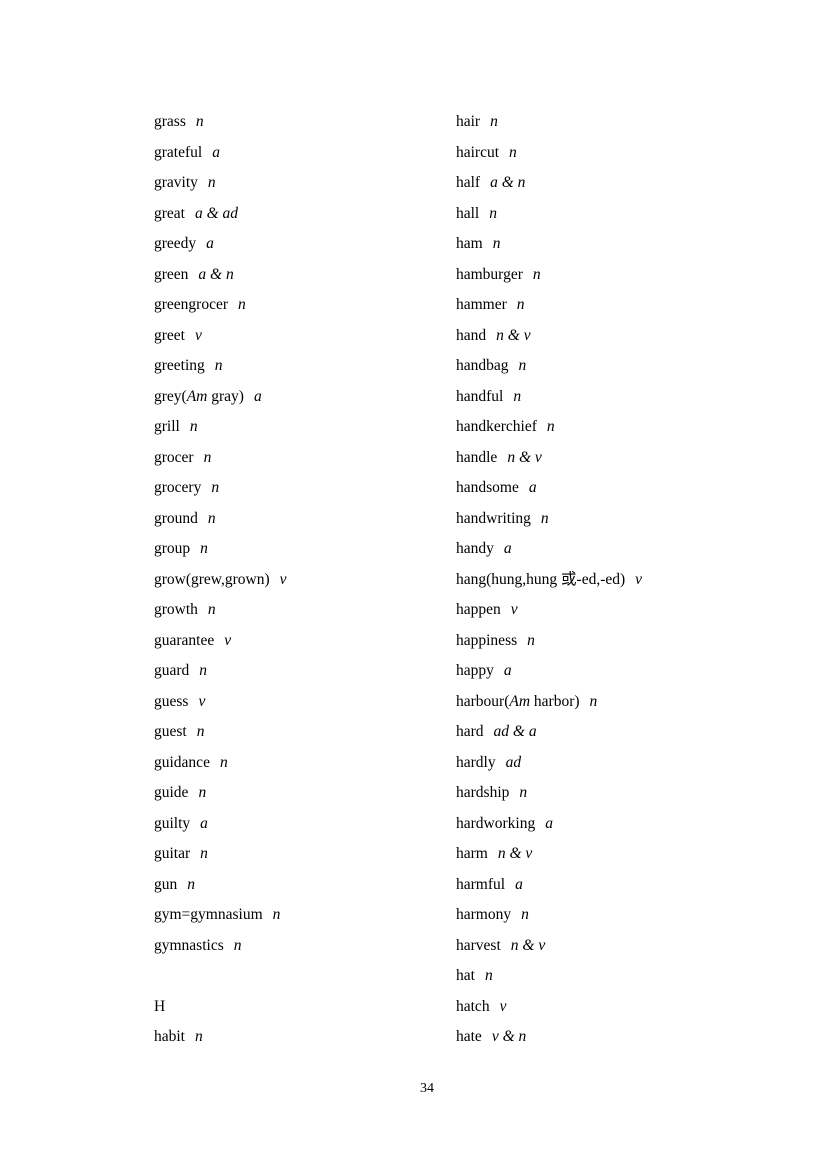  Describe the element at coordinates (469, 243) in the screenshot. I see `word-text: ham` at that location.